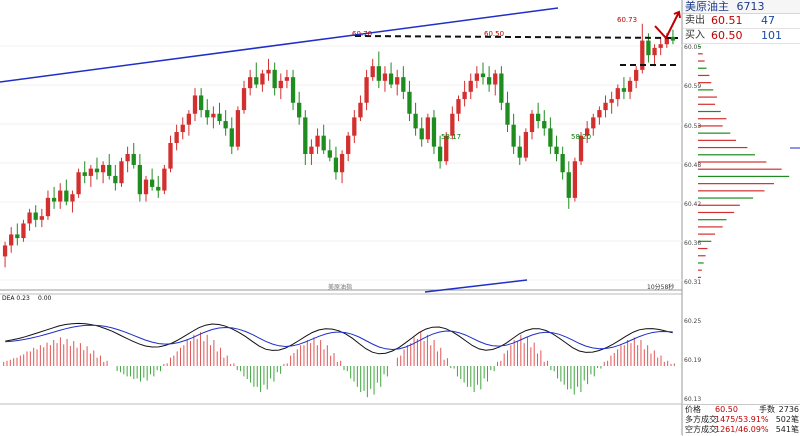  What do you see at coordinates (692, 165) in the screenshot?
I see `price-tick: 60.48` at bounding box center [692, 165].